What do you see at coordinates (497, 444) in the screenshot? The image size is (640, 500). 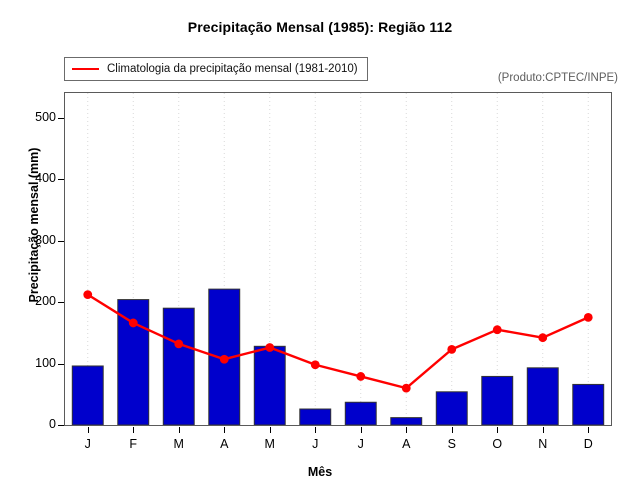 I see `x-axis-tick-label-9: O` at bounding box center [497, 444].